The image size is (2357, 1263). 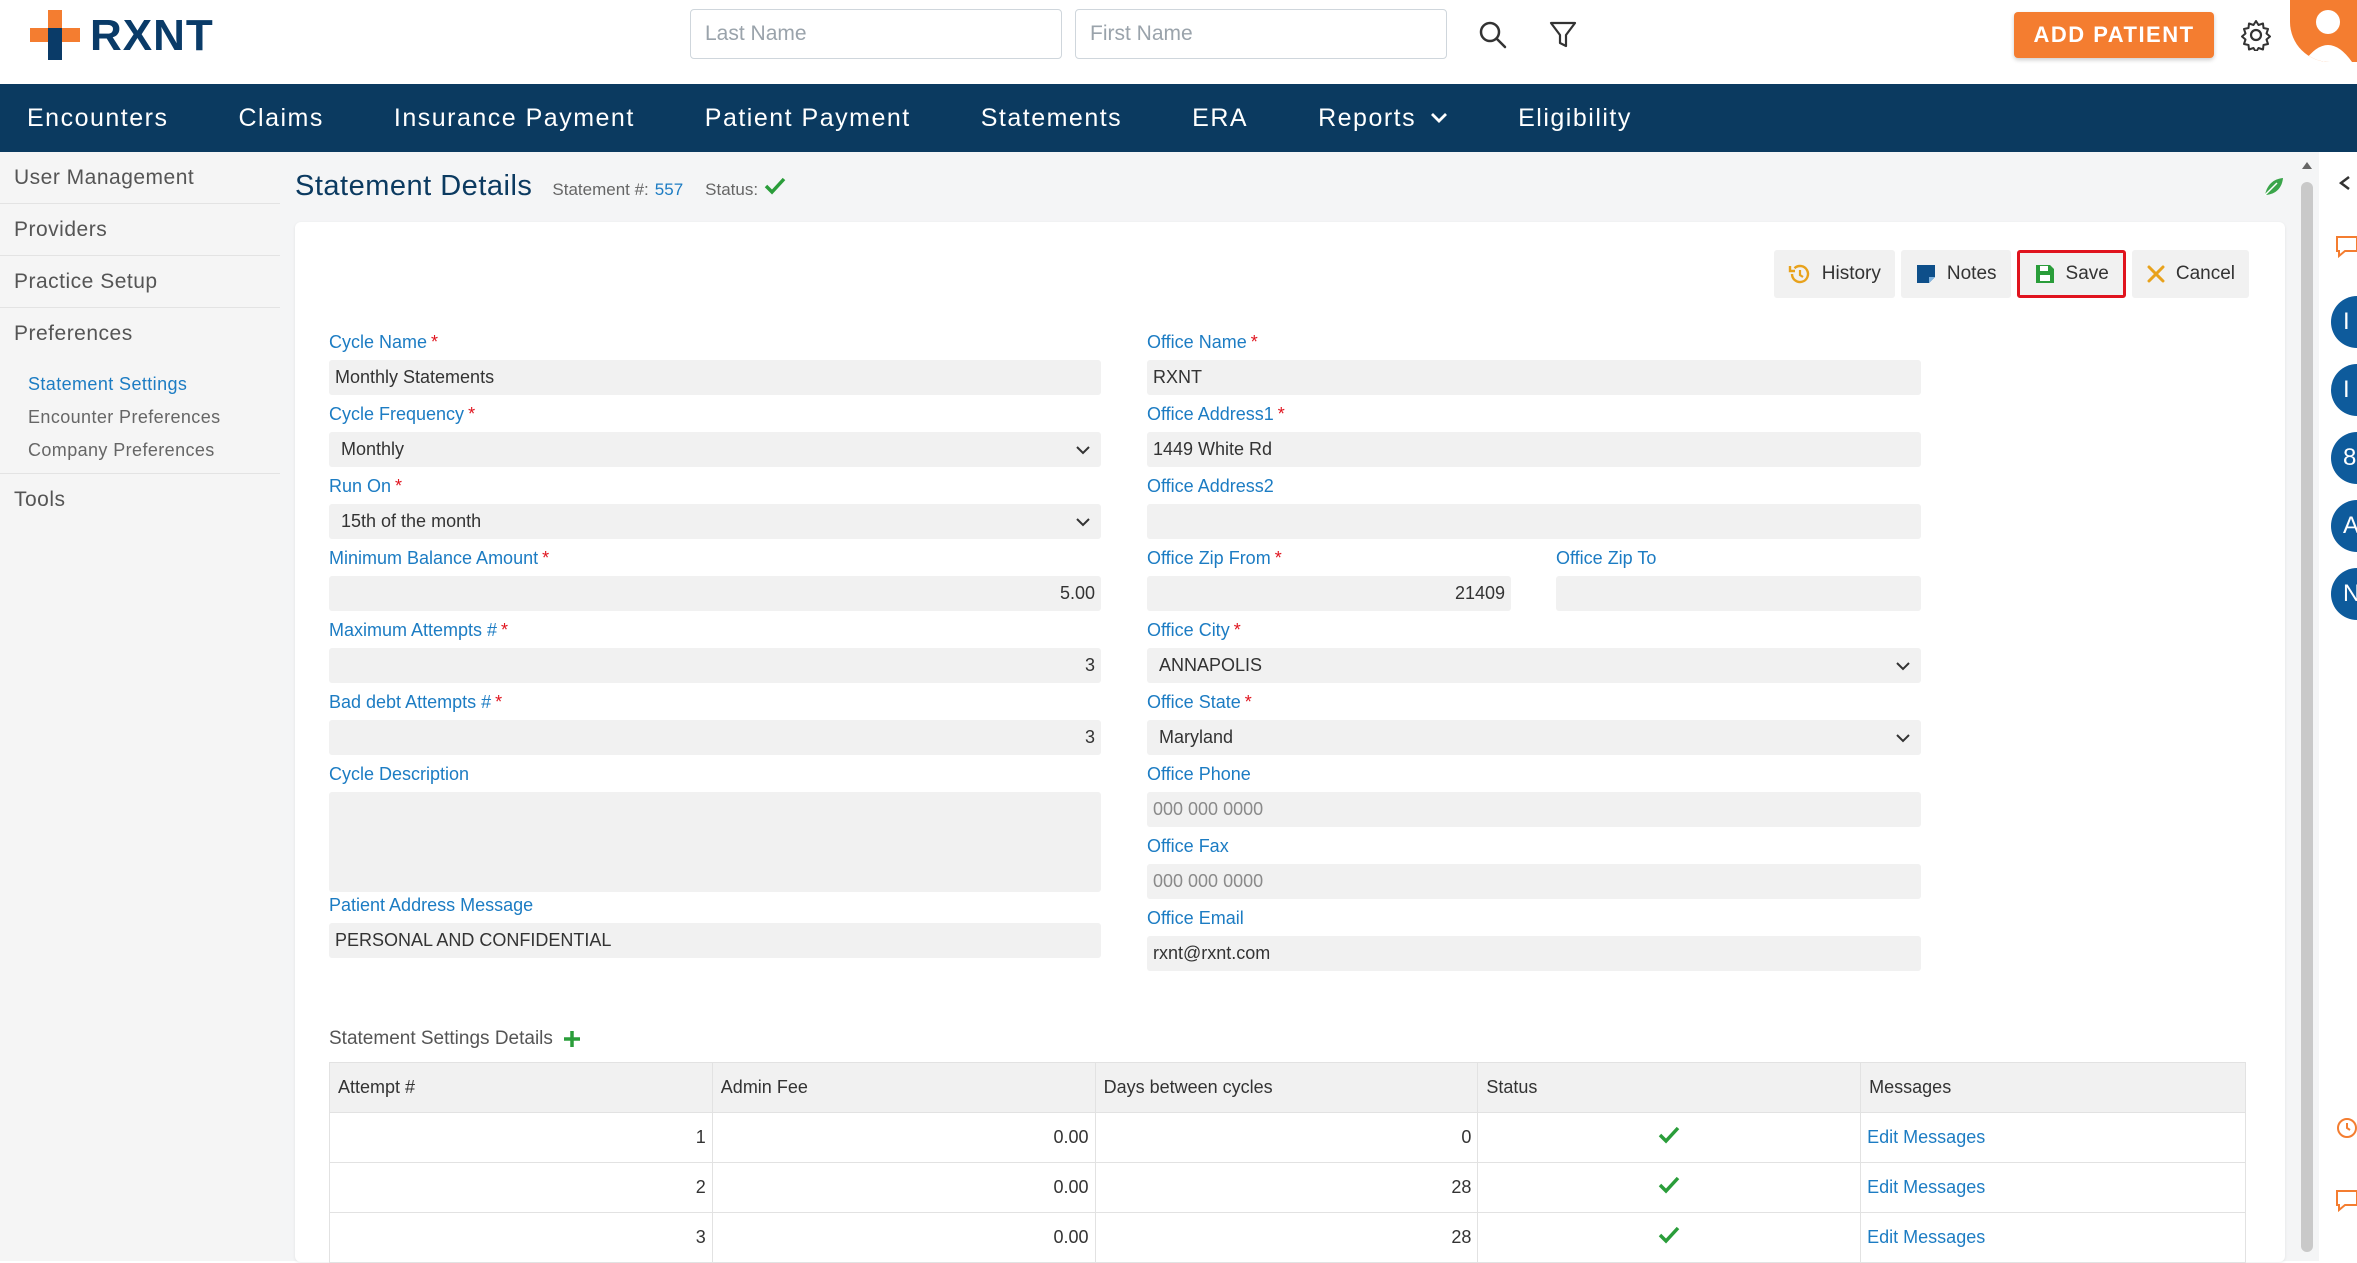 What do you see at coordinates (108, 384) in the screenshot?
I see `sidebar-item-statement-settings: Statement Settings` at bounding box center [108, 384].